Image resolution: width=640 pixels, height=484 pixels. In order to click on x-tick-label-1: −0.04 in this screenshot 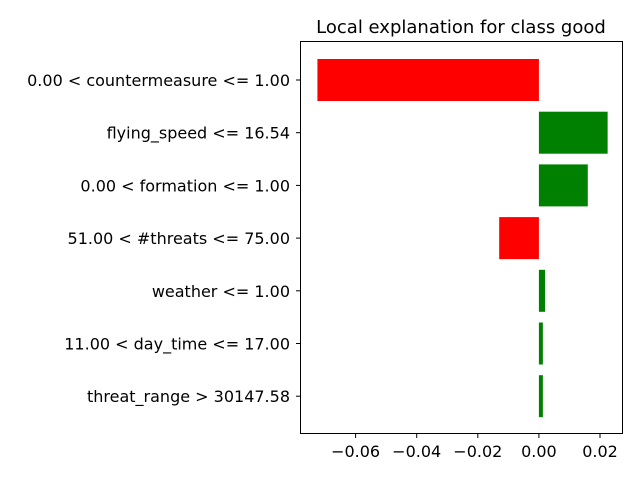, I will do `click(416, 451)`.